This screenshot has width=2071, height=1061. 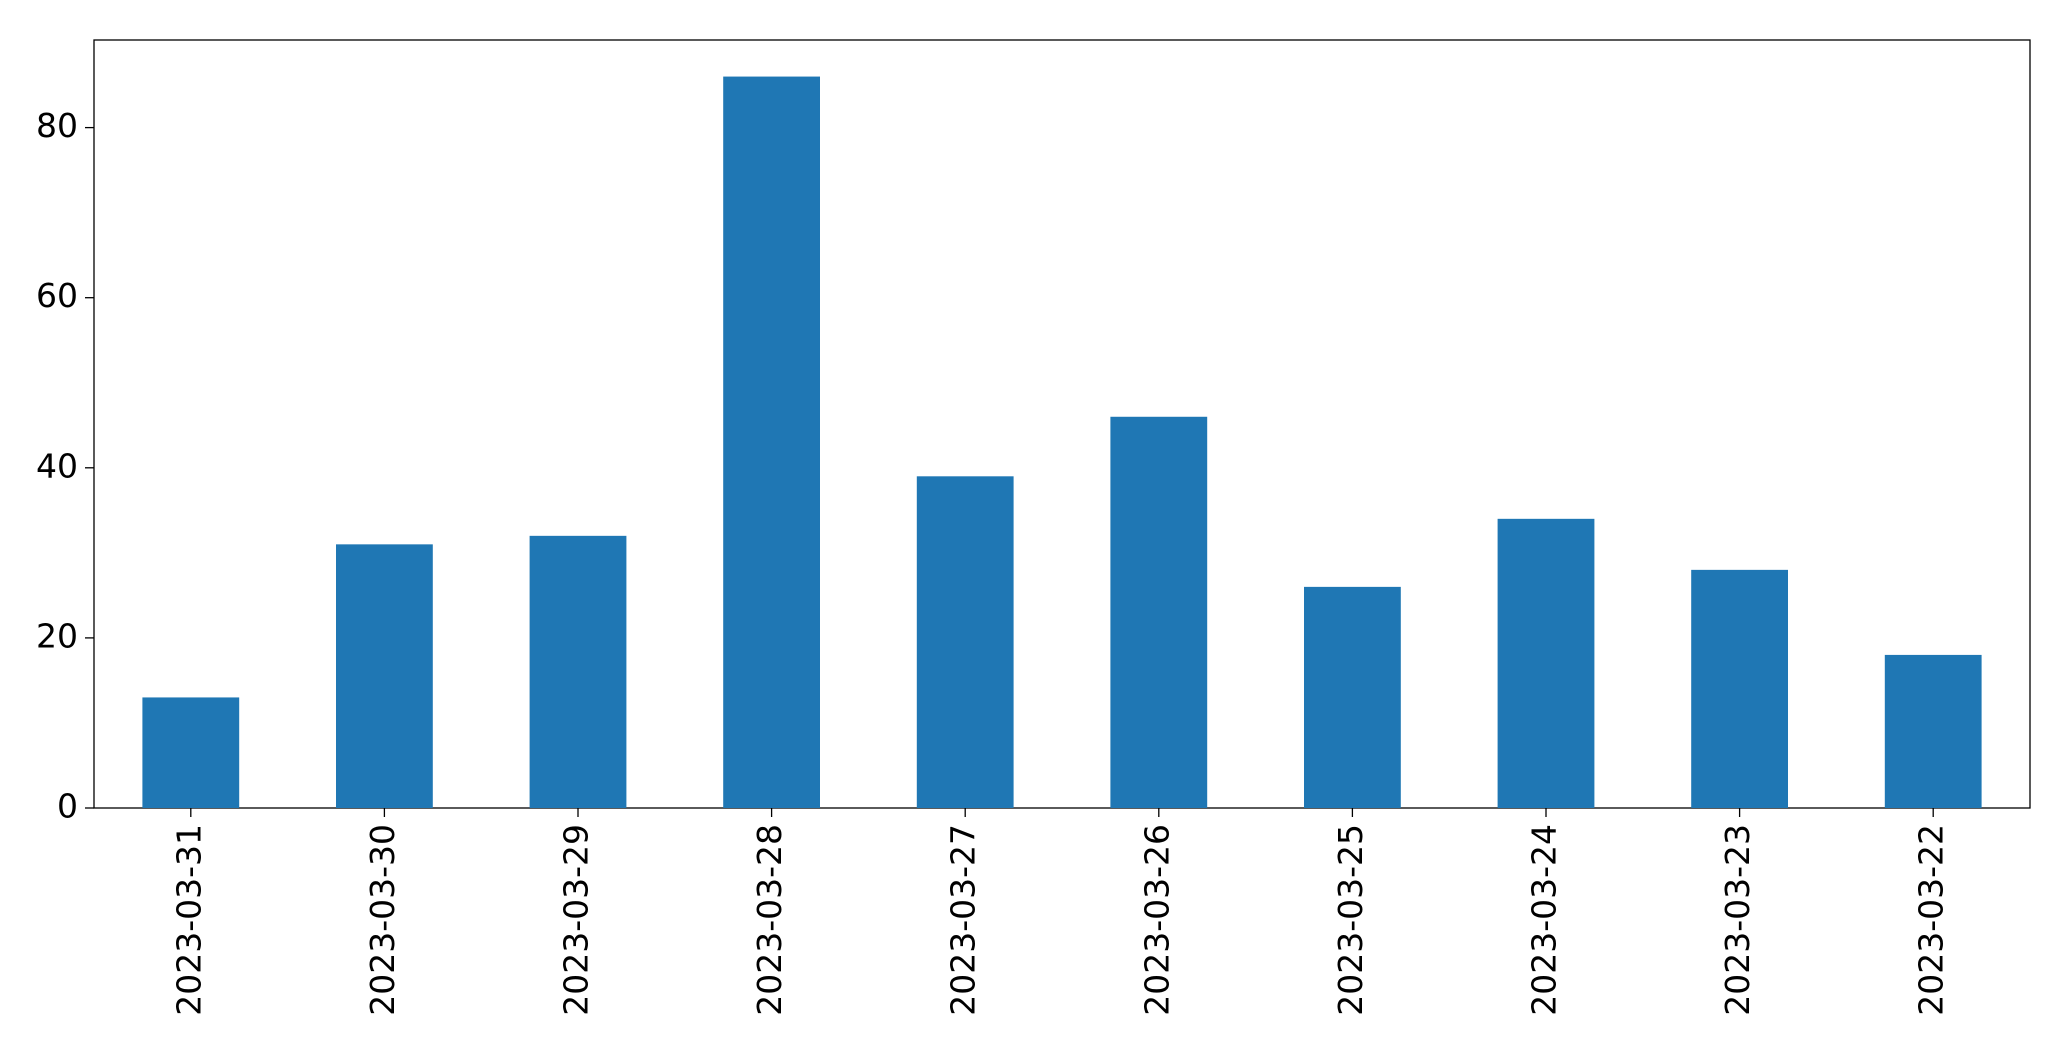 I want to click on x-tick-label: 2023-03-31, so click(x=188, y=920).